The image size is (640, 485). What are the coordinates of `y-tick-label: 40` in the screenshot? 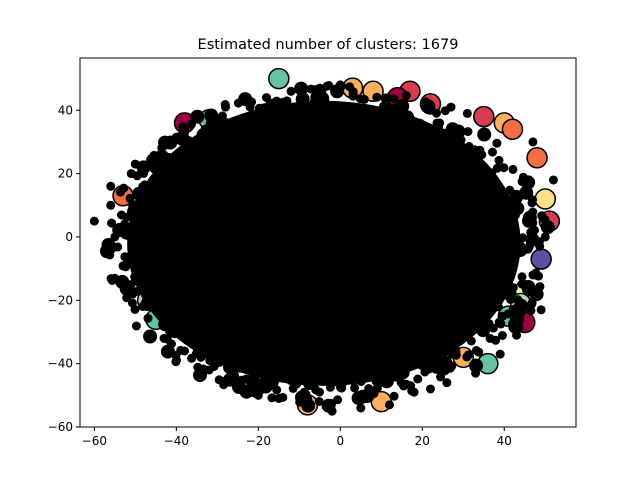 It's located at (65, 110).